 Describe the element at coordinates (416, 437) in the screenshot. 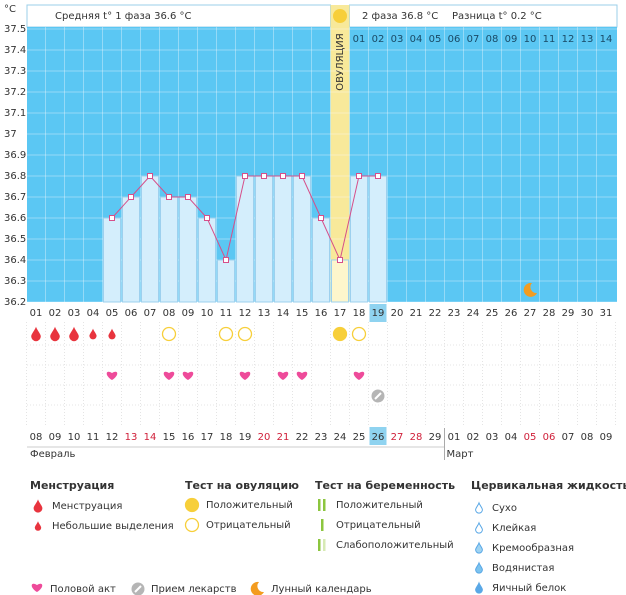

I see `date-label: 28` at that location.